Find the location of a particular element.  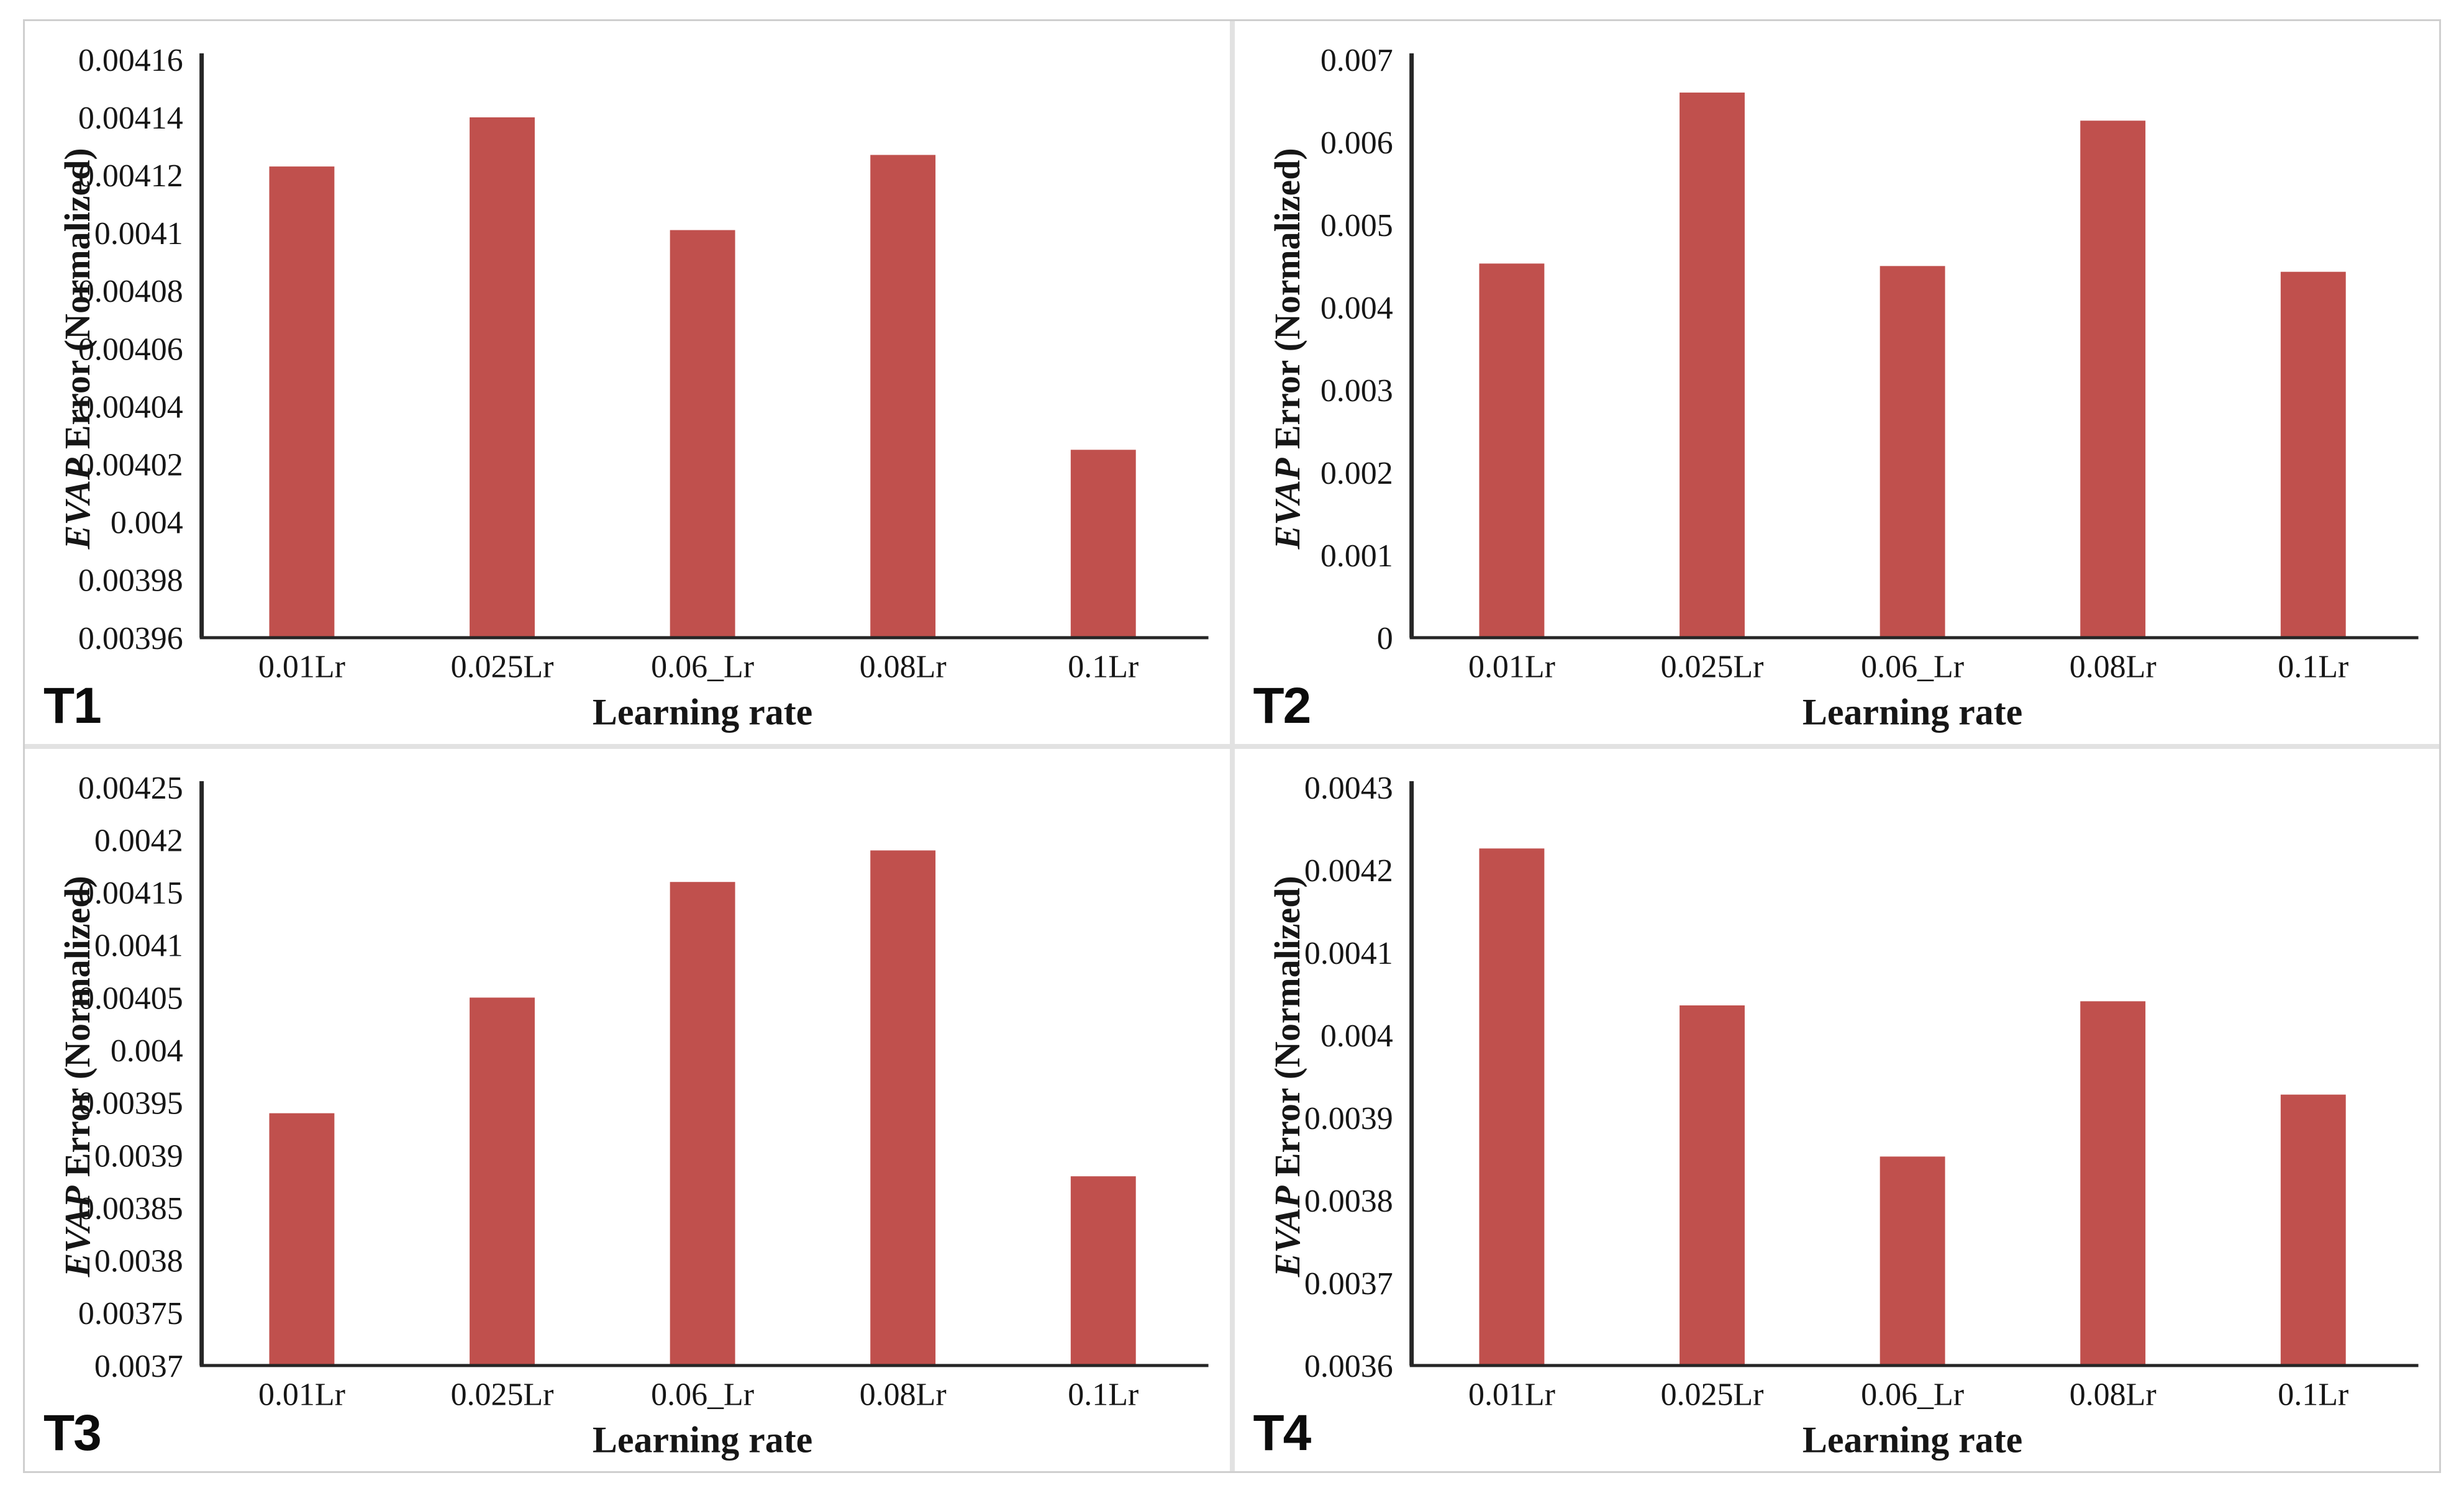

y-tick-label: 0.00406 is located at coordinates (130, 349).